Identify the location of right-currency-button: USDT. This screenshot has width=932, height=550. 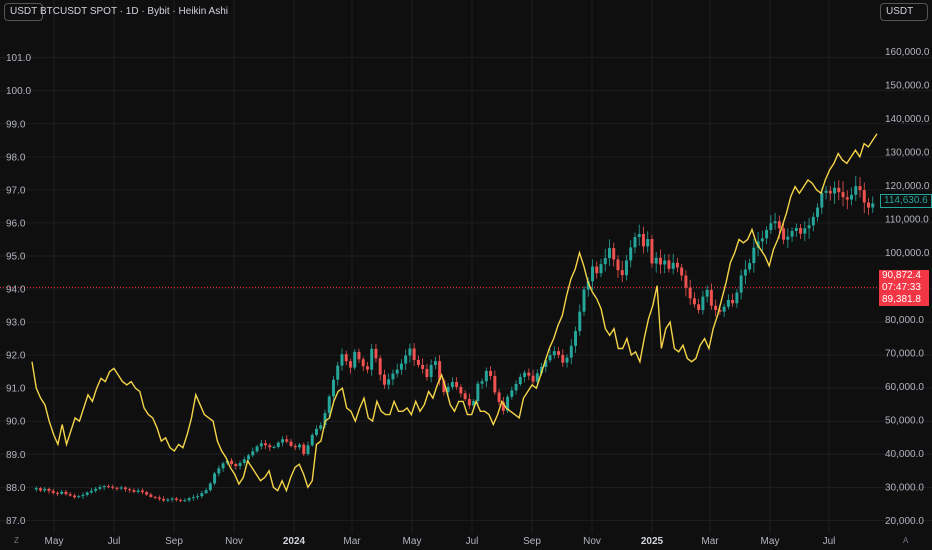
(904, 12).